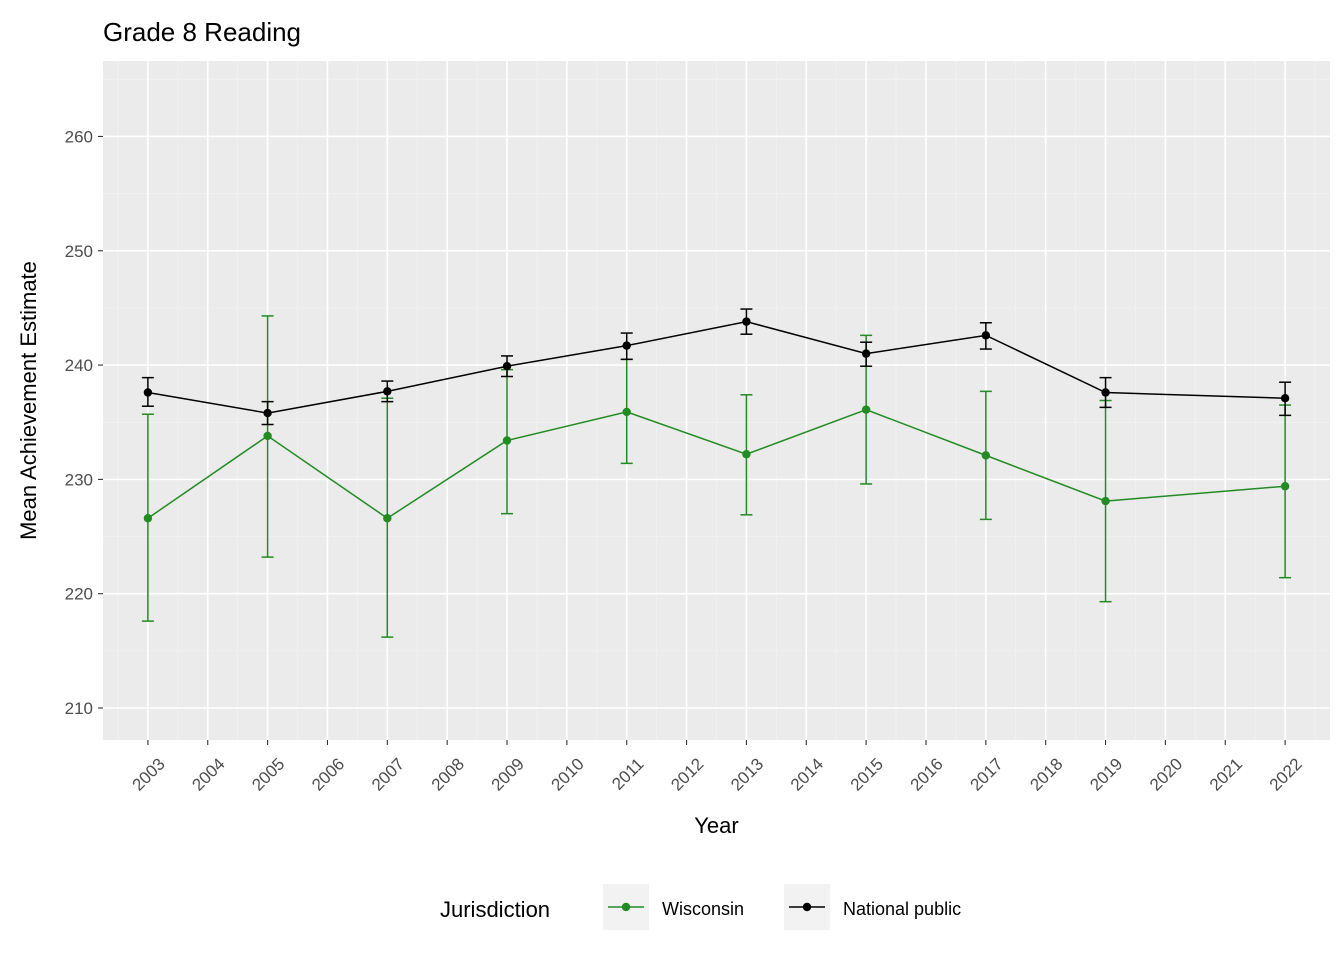 This screenshot has width=1344, height=960. I want to click on chart-title: Grade 8 Reading, so click(202, 32).